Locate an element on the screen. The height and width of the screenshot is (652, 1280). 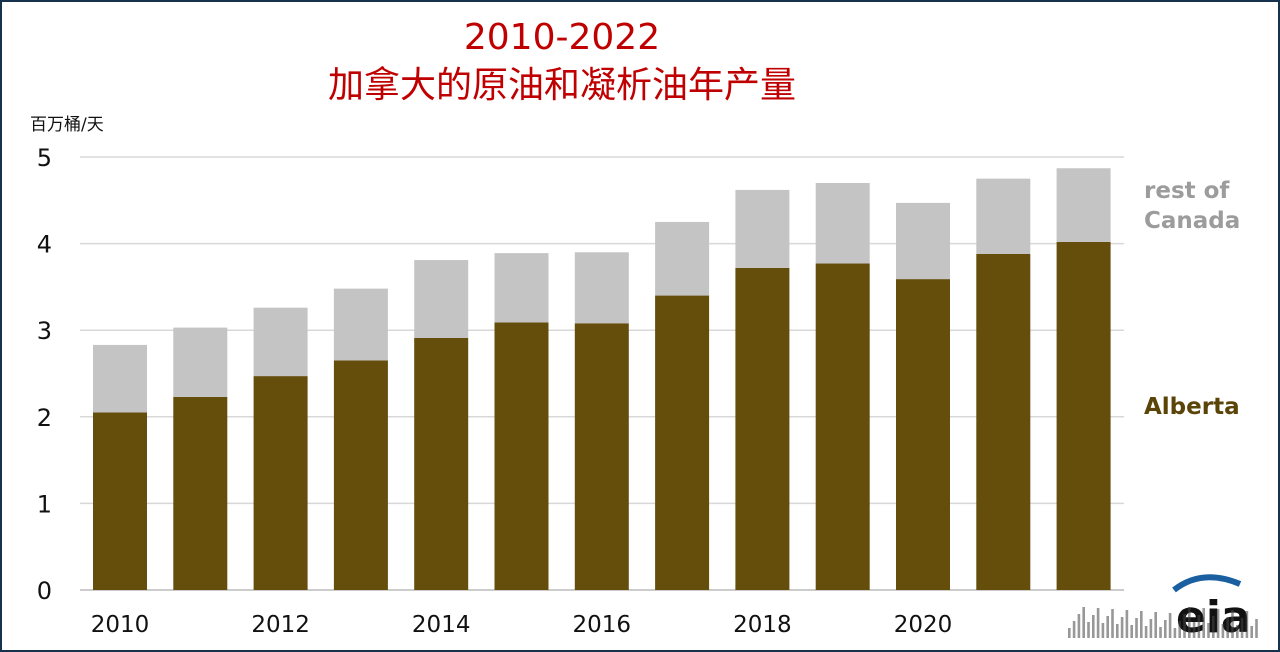
bar-alberta-2015 is located at coordinates (521, 456).